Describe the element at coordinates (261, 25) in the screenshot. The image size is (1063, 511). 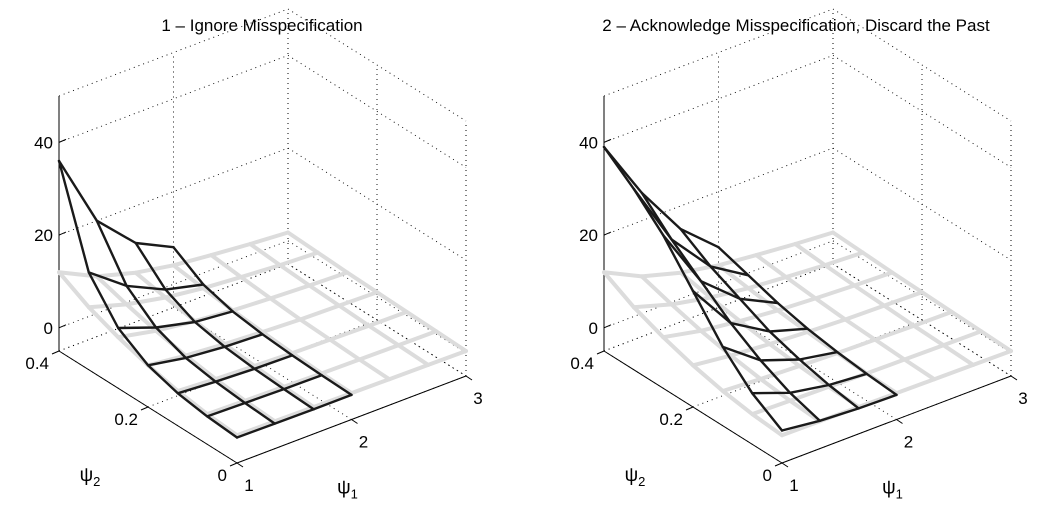
I see `chart-title: 1 – Ignore Misspecification` at that location.